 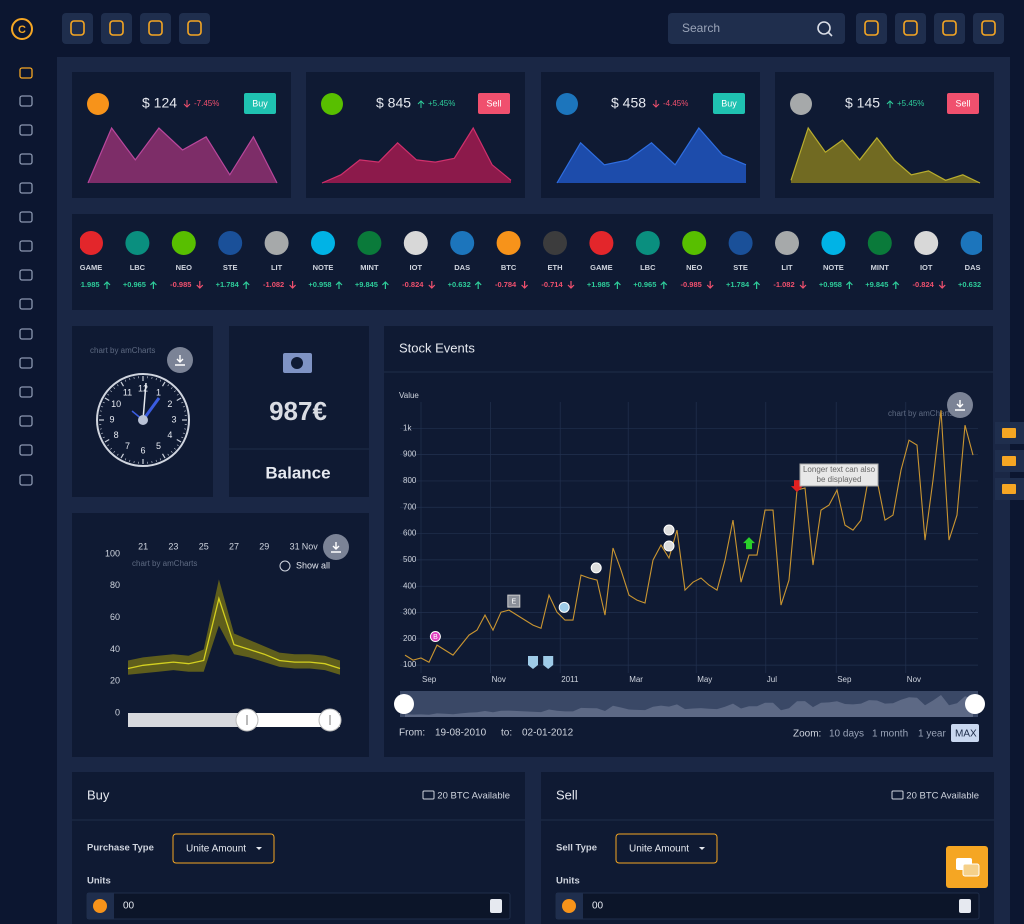 I want to click on y-tick-label: 400, so click(x=410, y=585).